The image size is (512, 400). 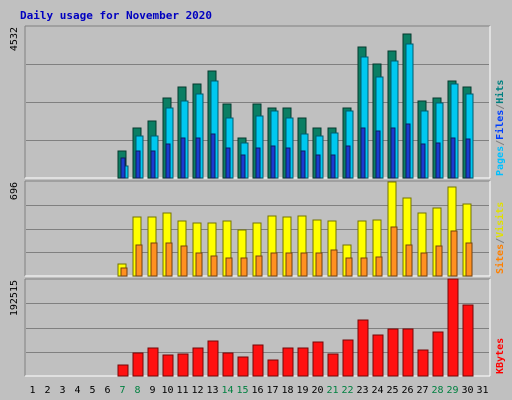 What do you see at coordinates (377, 390) in the screenshot?
I see `x-tick-label: 24` at bounding box center [377, 390].